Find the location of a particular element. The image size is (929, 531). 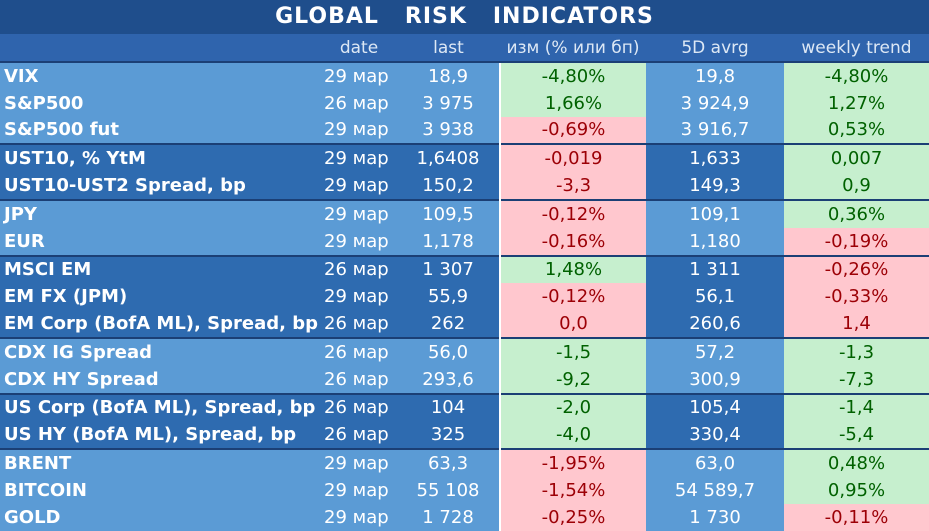

row-5d-avg: 149,3 is located at coordinates (715, 186).